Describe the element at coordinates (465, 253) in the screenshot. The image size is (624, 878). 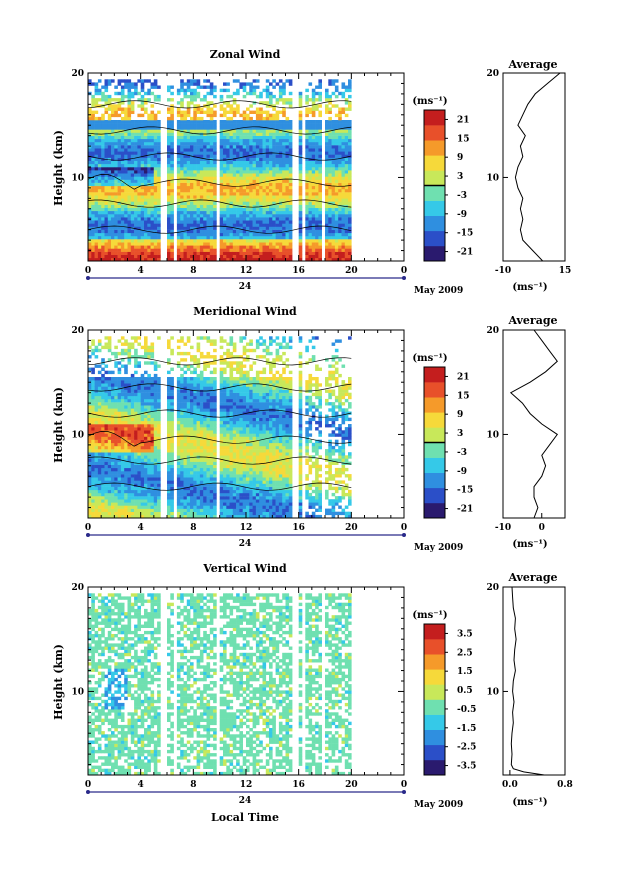
I see `colorbar-tick-label: -21` at that location.